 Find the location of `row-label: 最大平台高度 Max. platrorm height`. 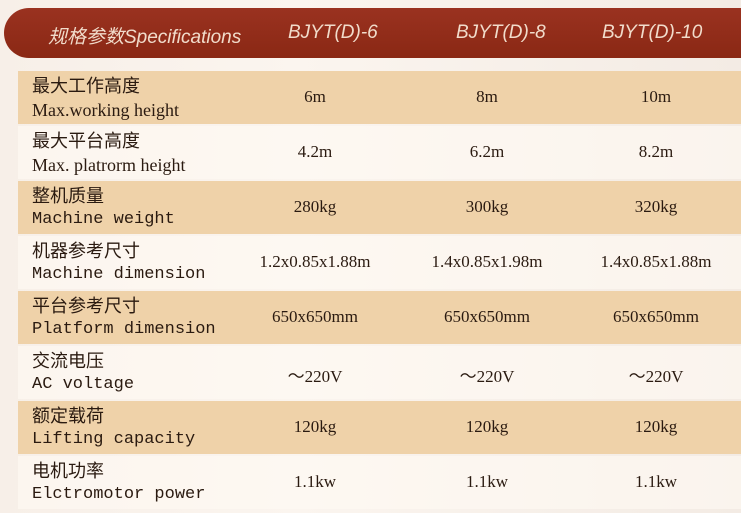

row-label: 最大平台高度 Max. platrorm height is located at coordinates (108, 153).